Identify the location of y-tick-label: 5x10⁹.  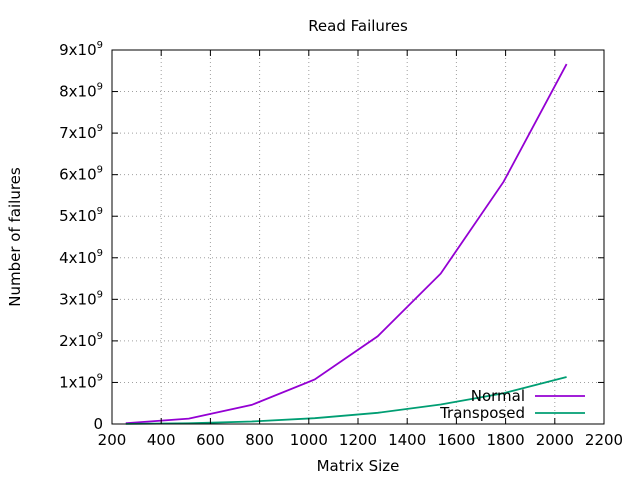
(81, 215).